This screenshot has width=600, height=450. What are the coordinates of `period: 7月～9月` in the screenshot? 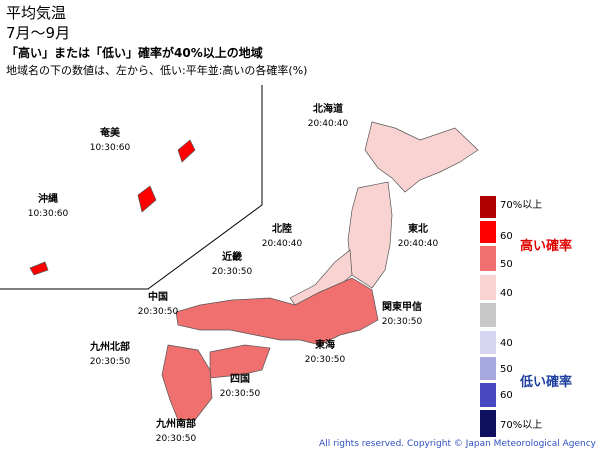 It's located at (38, 33).